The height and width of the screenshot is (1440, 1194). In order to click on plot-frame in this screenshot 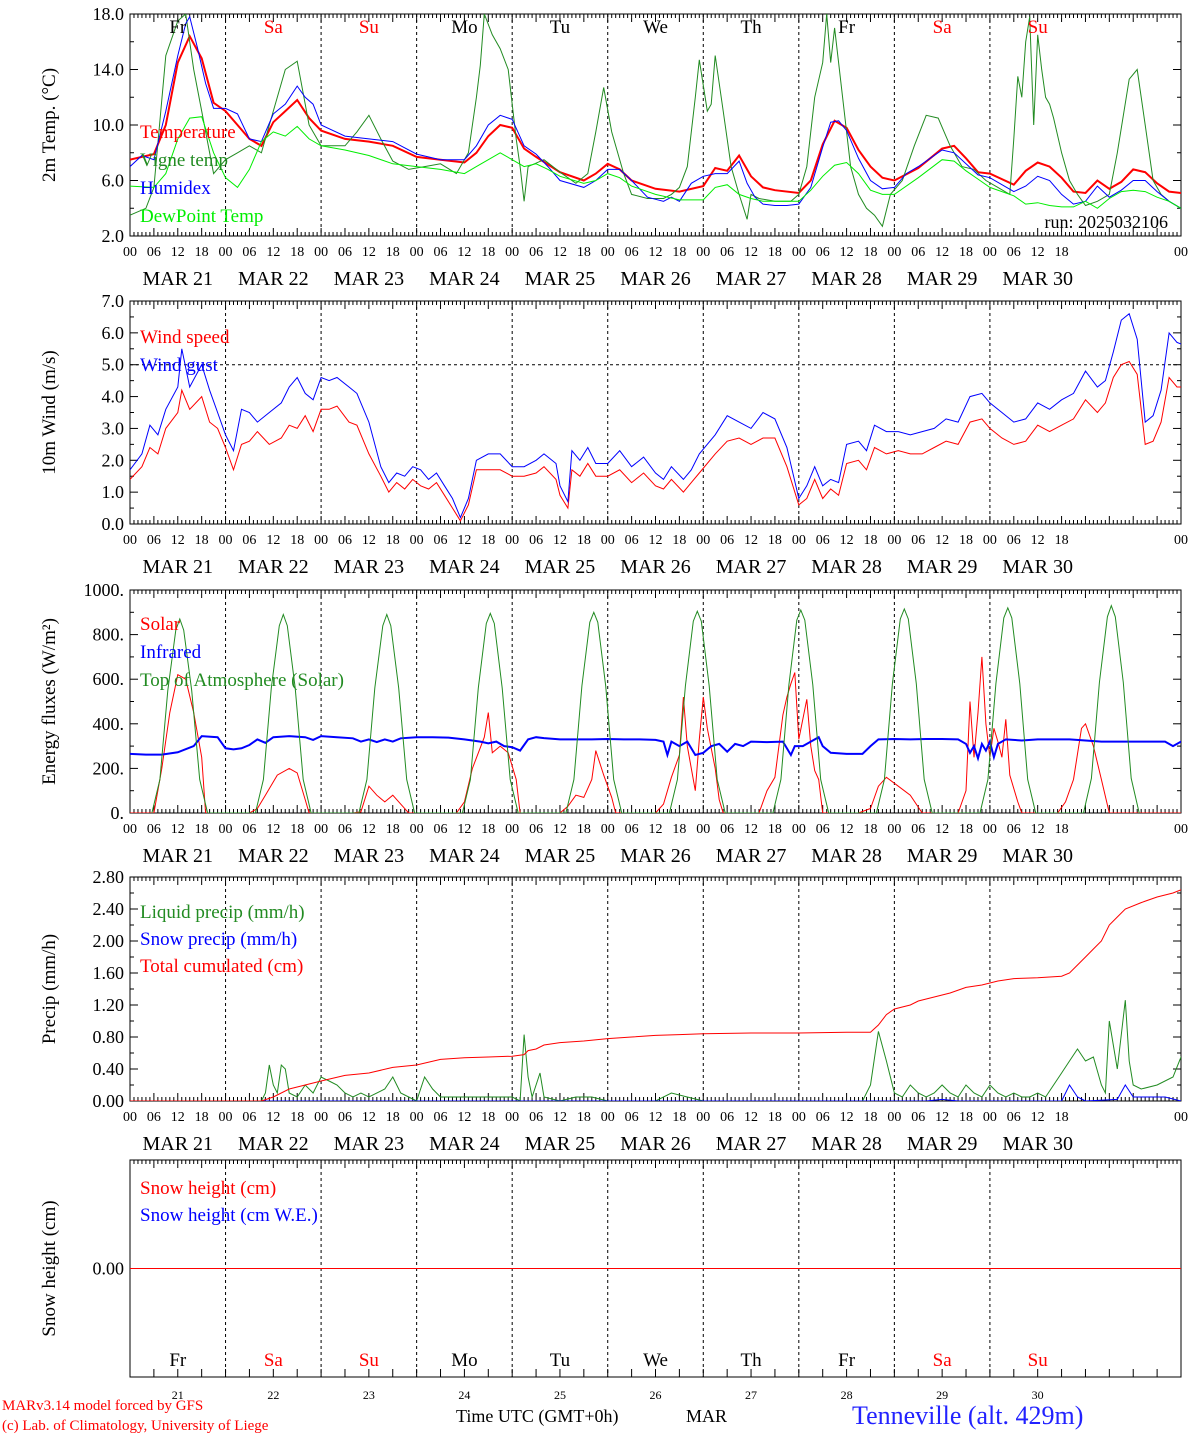, I will do `click(655, 701)`.